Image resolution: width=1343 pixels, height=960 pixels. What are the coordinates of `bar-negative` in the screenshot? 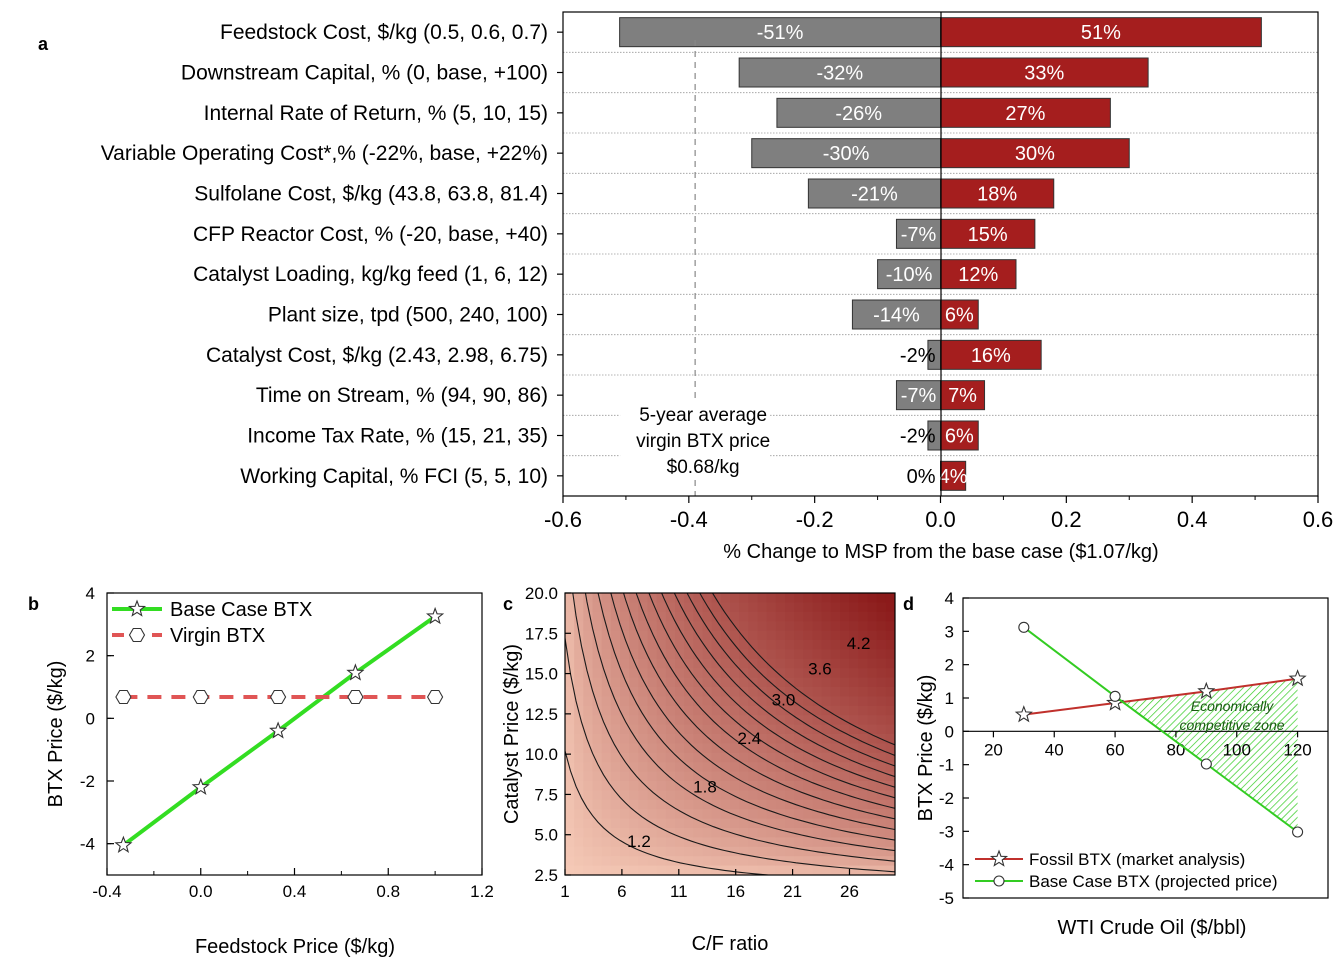 It's located at (918, 395).